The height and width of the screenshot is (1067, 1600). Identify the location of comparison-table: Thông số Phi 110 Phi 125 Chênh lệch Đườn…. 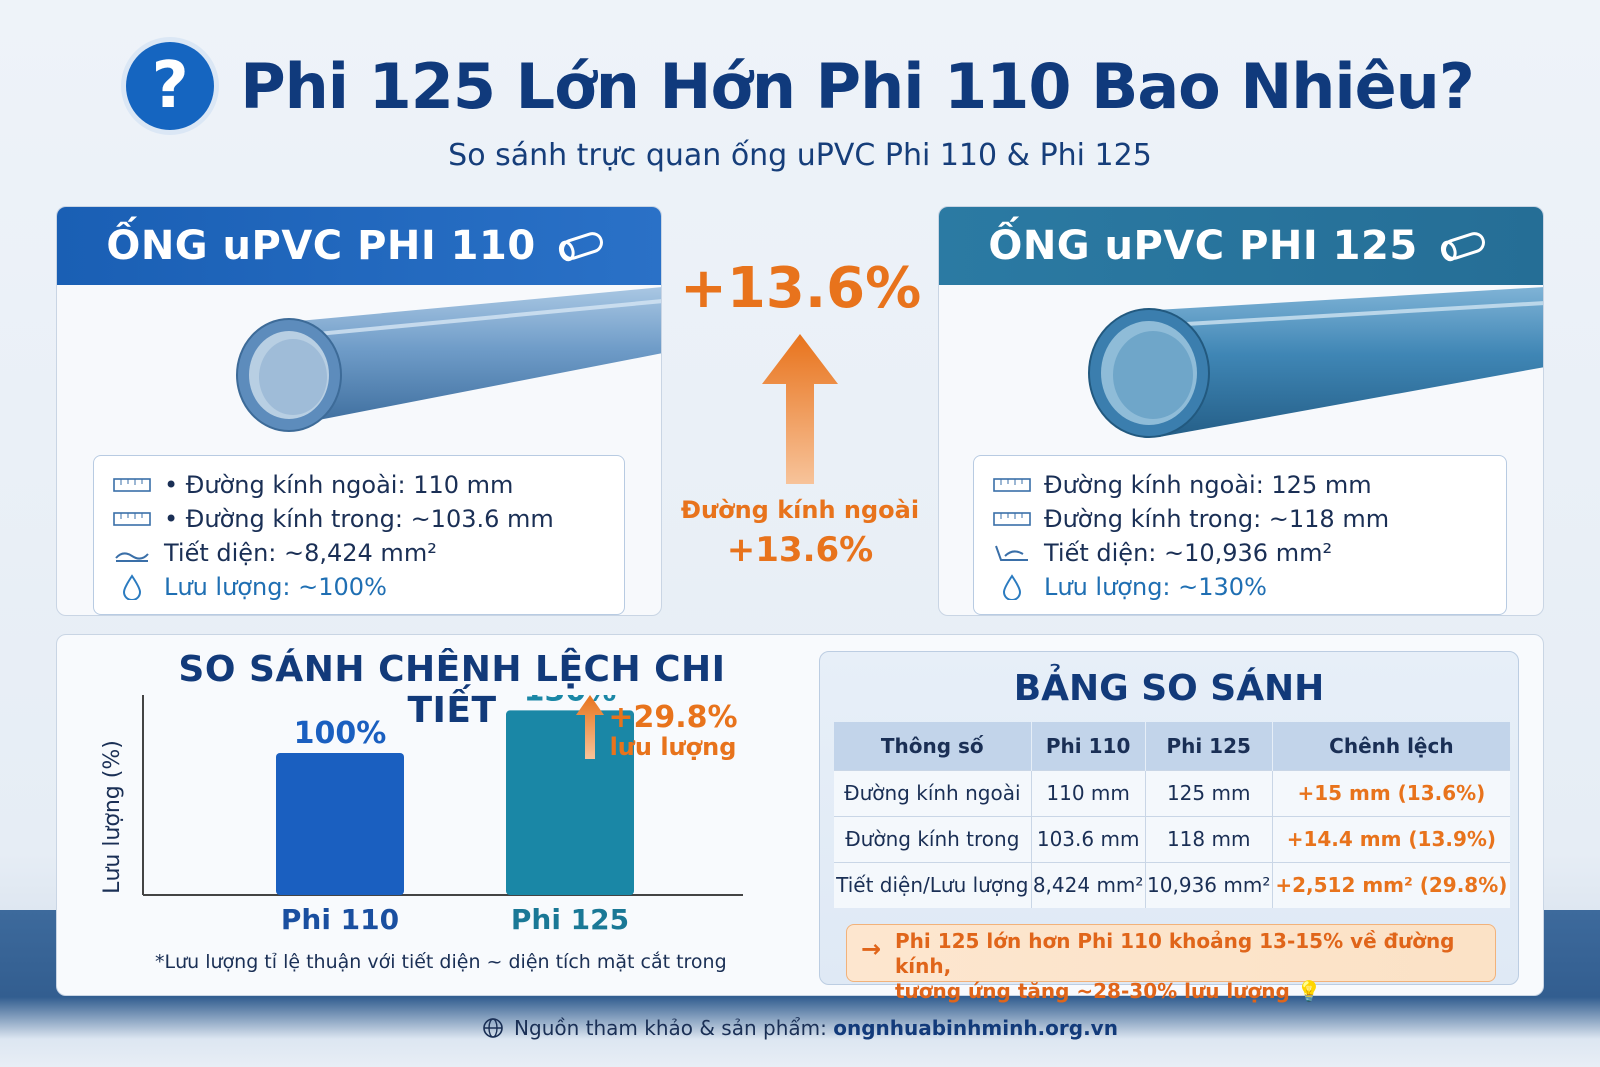
(1172, 815).